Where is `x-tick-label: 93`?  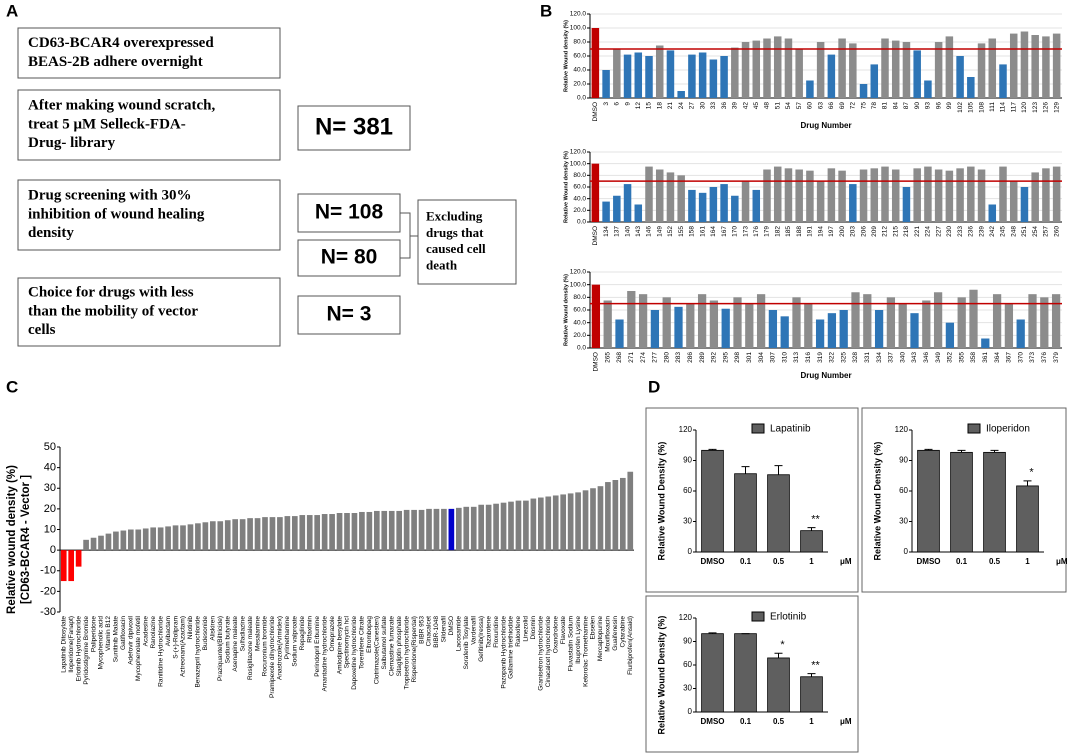 x-tick-label: 93 is located at coordinates (928, 106).